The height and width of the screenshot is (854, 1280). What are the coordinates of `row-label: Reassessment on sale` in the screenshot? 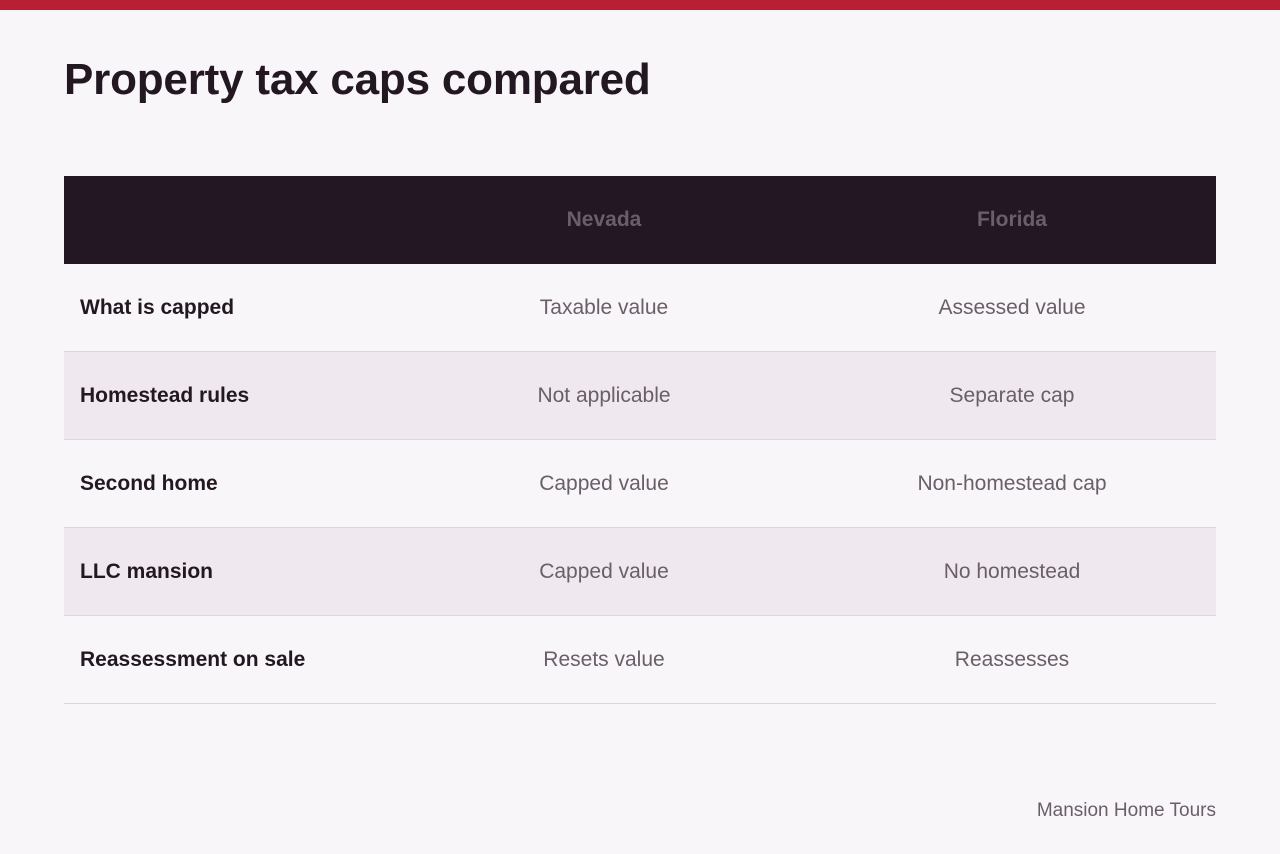 It's located at (193, 659).